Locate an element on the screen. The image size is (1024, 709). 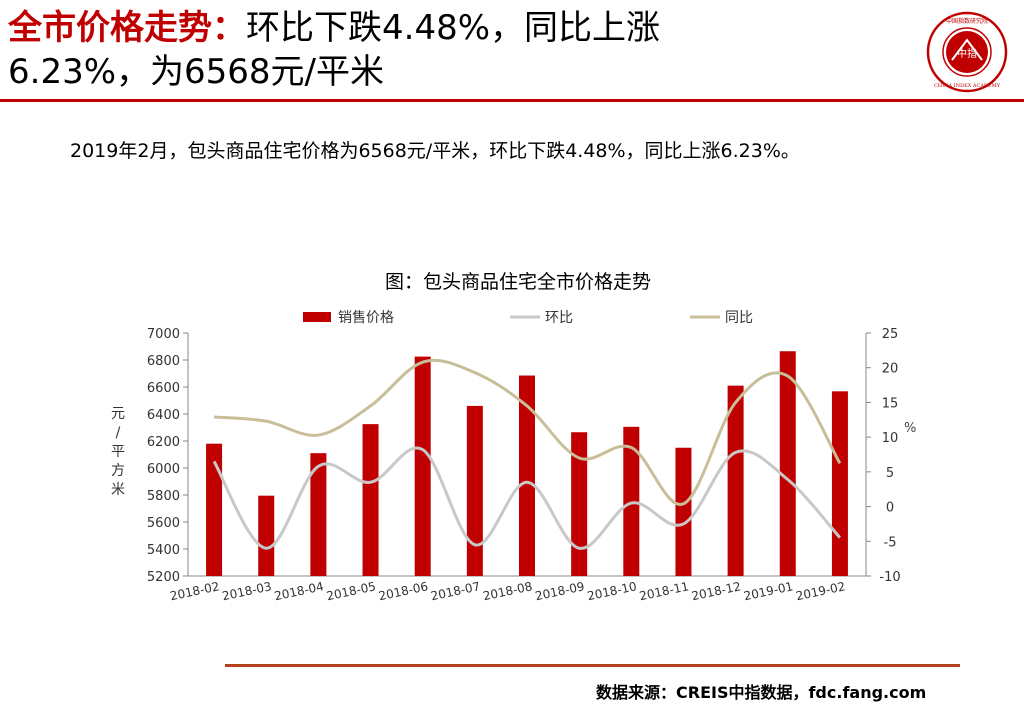
chart-legend: 销售价格 环比 同比 is located at coordinates (528, 318).